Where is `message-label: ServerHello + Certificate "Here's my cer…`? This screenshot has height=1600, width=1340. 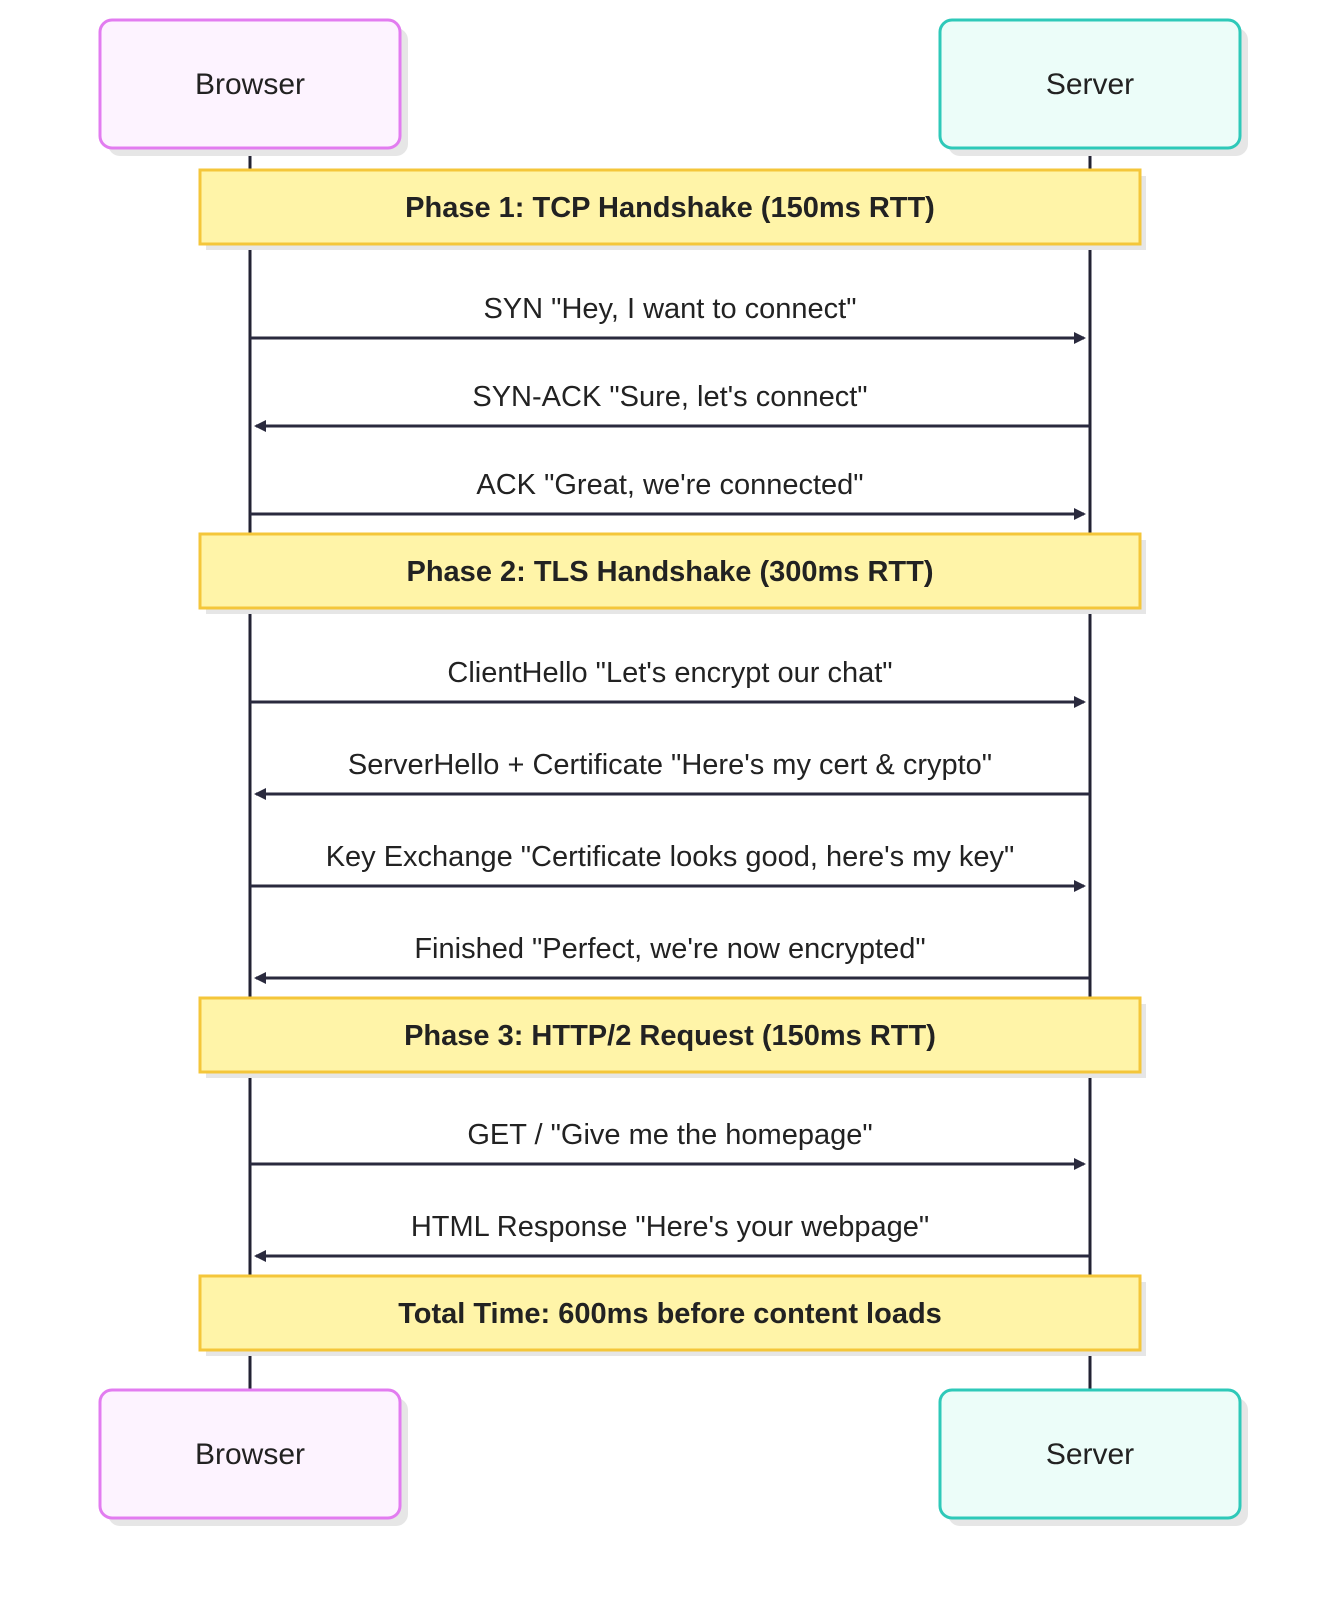
message-label: ServerHello + Certificate "Here's my cer… is located at coordinates (670, 765).